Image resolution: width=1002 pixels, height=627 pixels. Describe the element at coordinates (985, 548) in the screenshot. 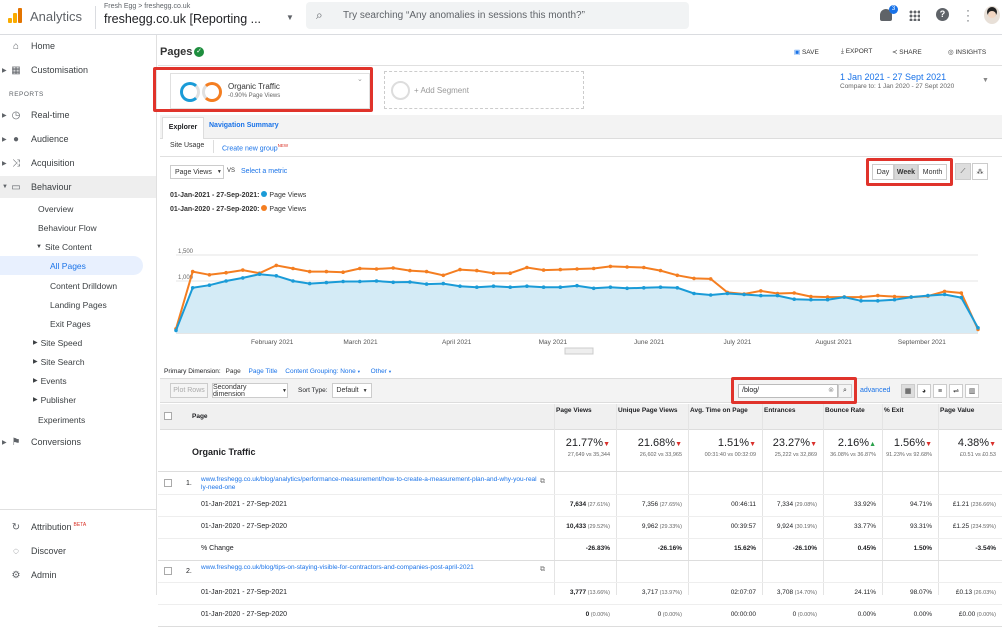

I see `cell-value: -3.54%` at that location.